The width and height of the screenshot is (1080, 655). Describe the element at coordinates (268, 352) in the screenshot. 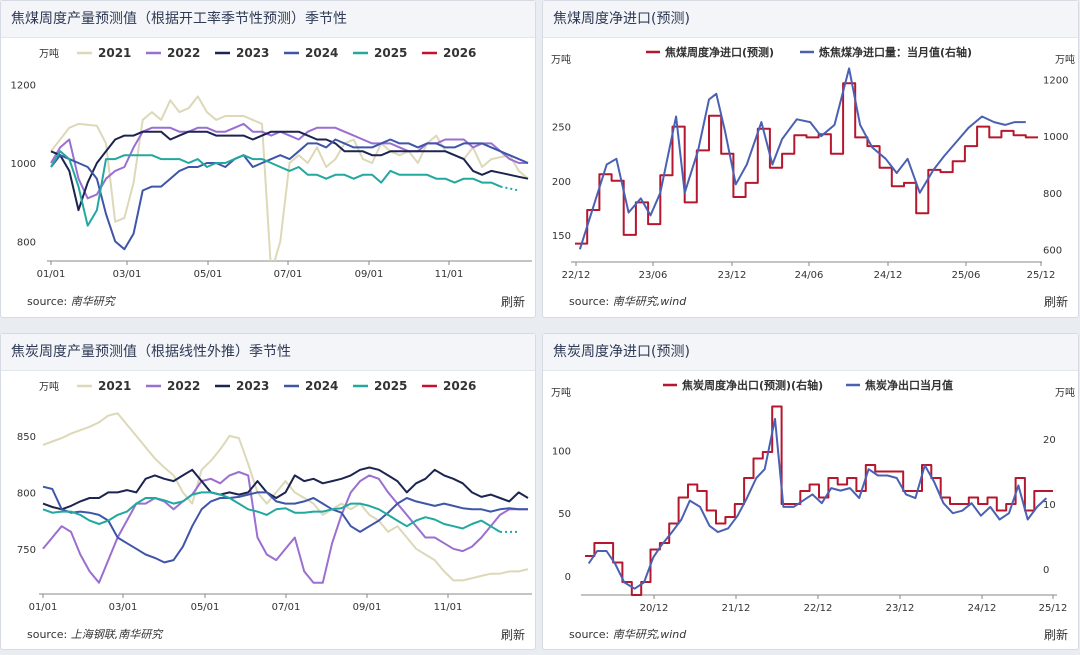

I see `panel-title: 焦炭周度产量预测值（根据线性外推）季节性` at that location.